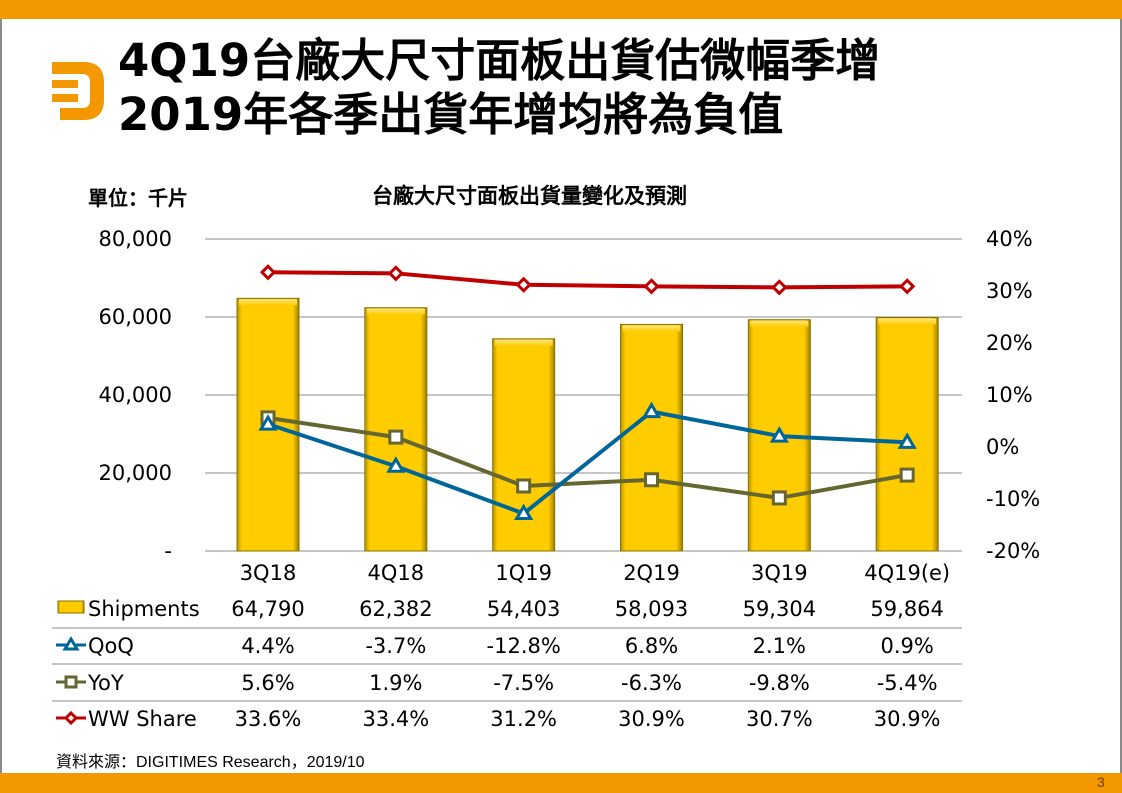  What do you see at coordinates (267, 609) in the screenshot?
I see `table-cell-shipments: 64,790` at bounding box center [267, 609].